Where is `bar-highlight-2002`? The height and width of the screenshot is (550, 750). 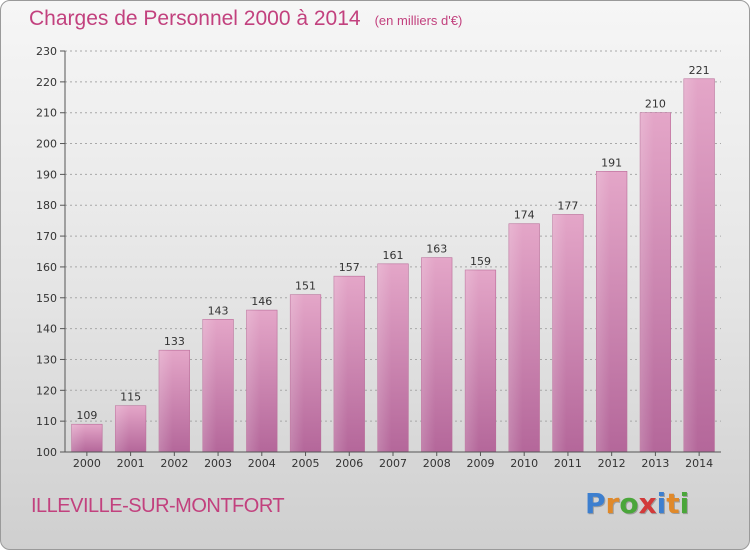 bar-highlight-2002 is located at coordinates (166, 401).